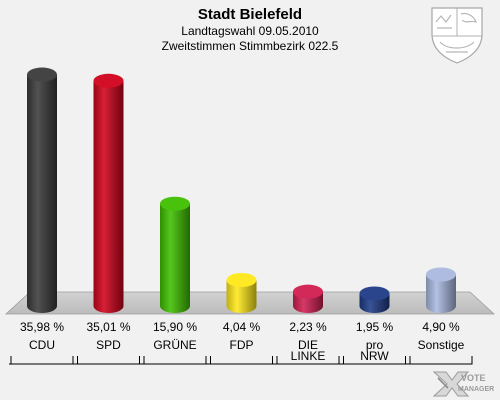  Describe the element at coordinates (441, 345) in the screenshot. I see `category-label: Sonstige` at that location.